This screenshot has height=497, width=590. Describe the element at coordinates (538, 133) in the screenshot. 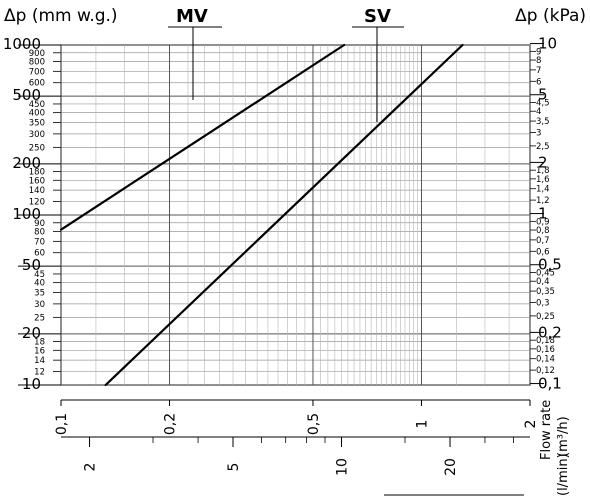

I see `right-minor-tick-label: 3` at that location.